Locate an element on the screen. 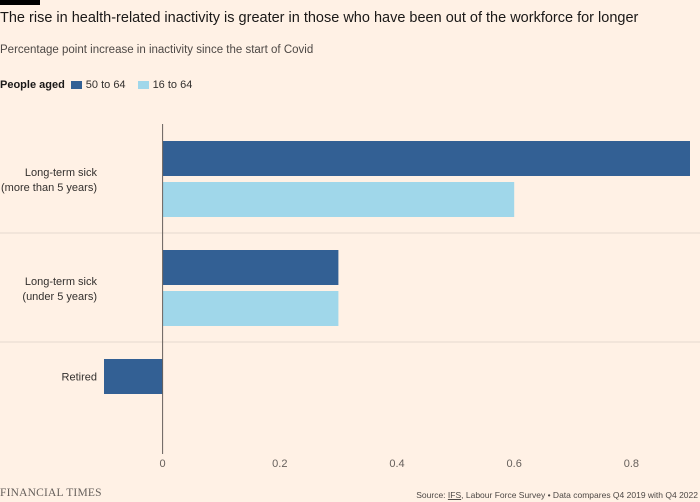  legend-item-50-64: 50 to 64 is located at coordinates (98, 85).